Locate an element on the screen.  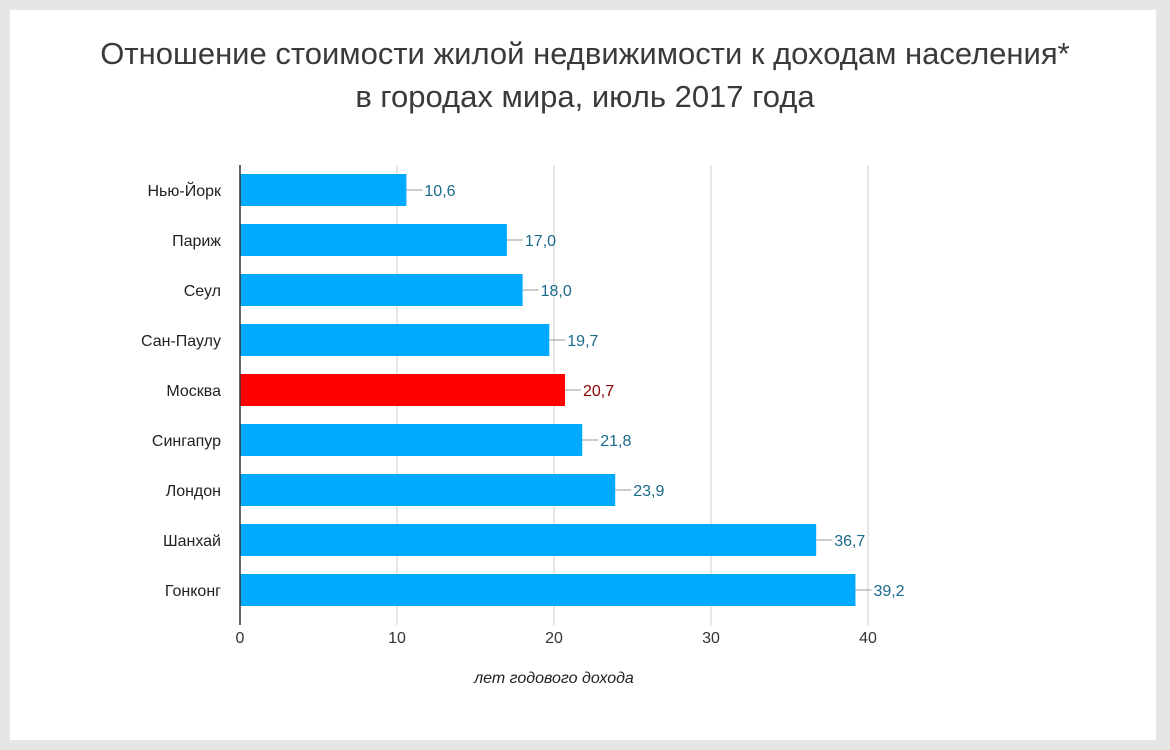
value-label: 10,6 is located at coordinates (439, 191).